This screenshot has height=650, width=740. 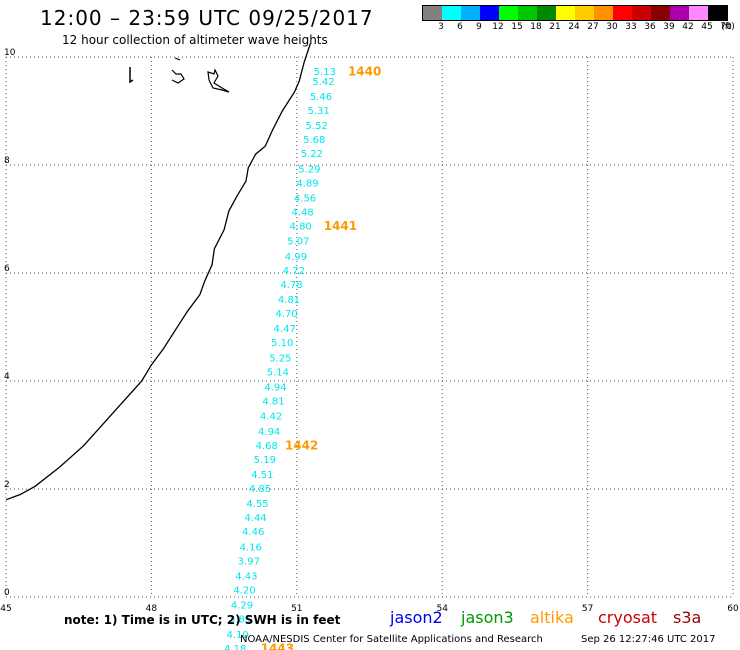 I want to click on swh-label: 5.42, so click(x=323, y=82).